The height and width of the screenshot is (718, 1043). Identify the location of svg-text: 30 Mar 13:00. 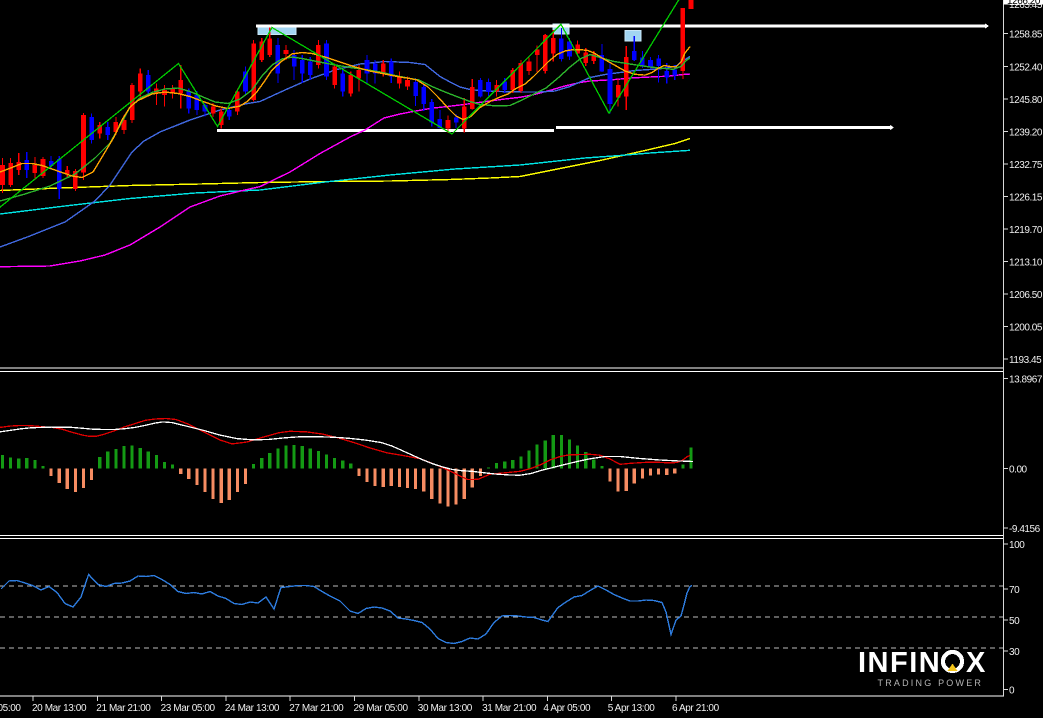
(445, 708).